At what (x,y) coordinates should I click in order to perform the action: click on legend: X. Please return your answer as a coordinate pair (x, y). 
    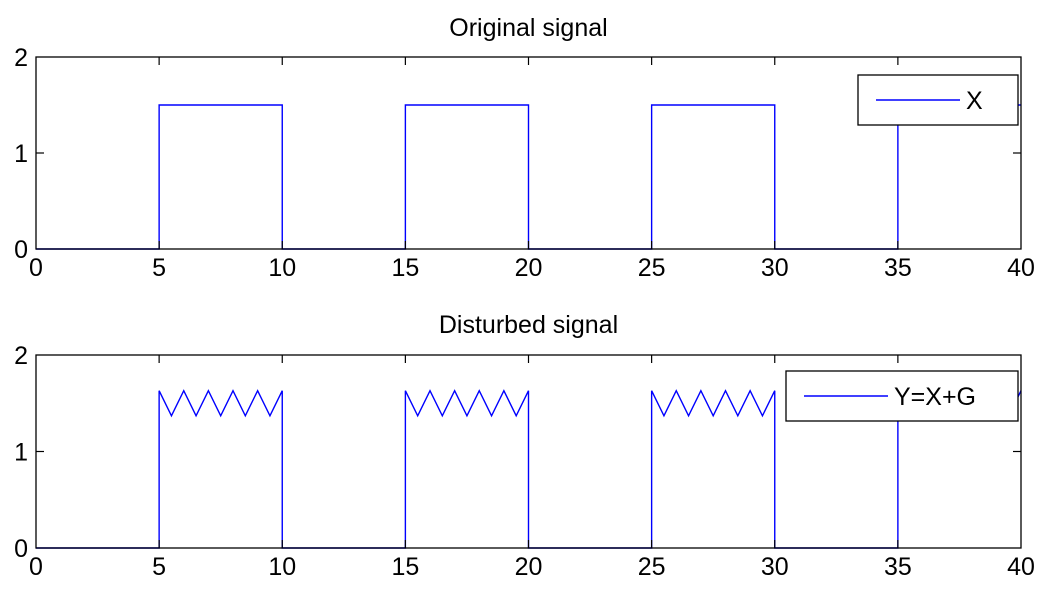
    Looking at the image, I should click on (938, 100).